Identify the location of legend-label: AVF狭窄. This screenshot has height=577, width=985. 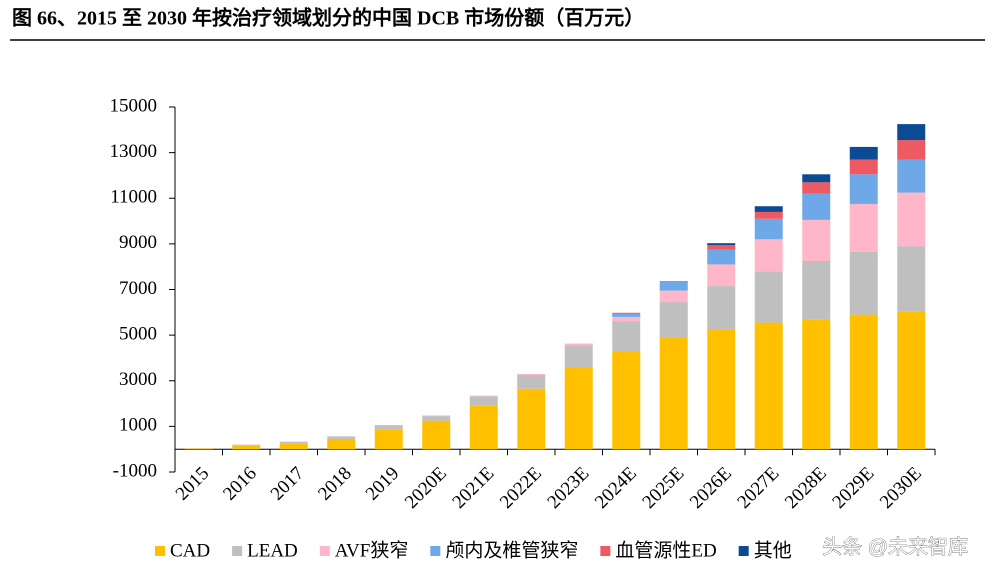
(372, 550).